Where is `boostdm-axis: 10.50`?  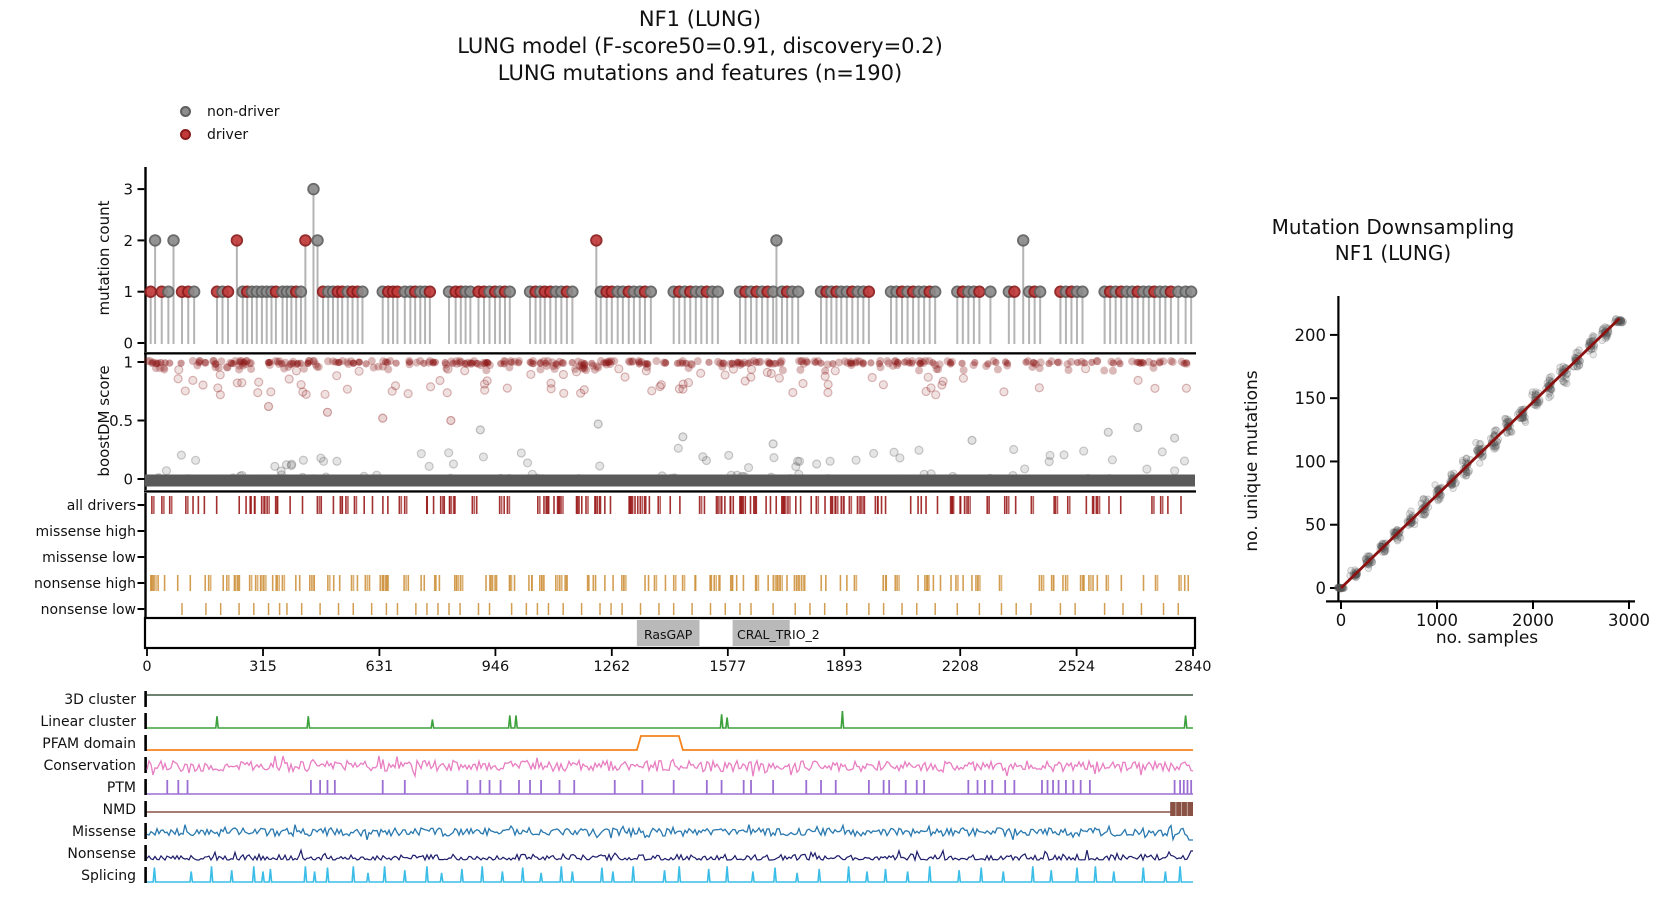 boostdm-axis: 10.50 is located at coordinates (127, 421).